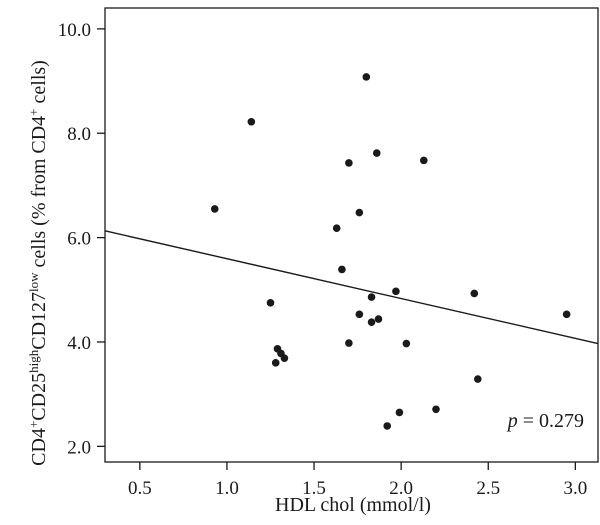  What do you see at coordinates (314, 488) in the screenshot?
I see `x-tick-label: 1.5` at bounding box center [314, 488].